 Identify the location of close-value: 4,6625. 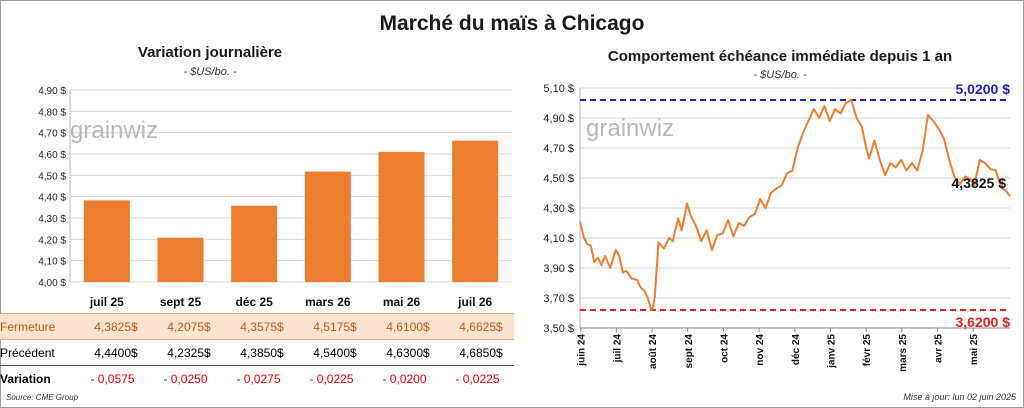
(468, 326).